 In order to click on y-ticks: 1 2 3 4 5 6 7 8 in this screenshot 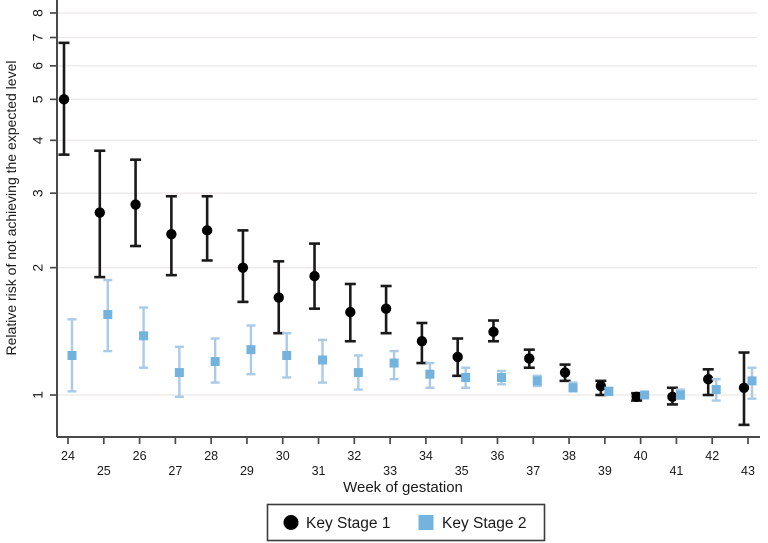, I will do `click(43, 204)`.